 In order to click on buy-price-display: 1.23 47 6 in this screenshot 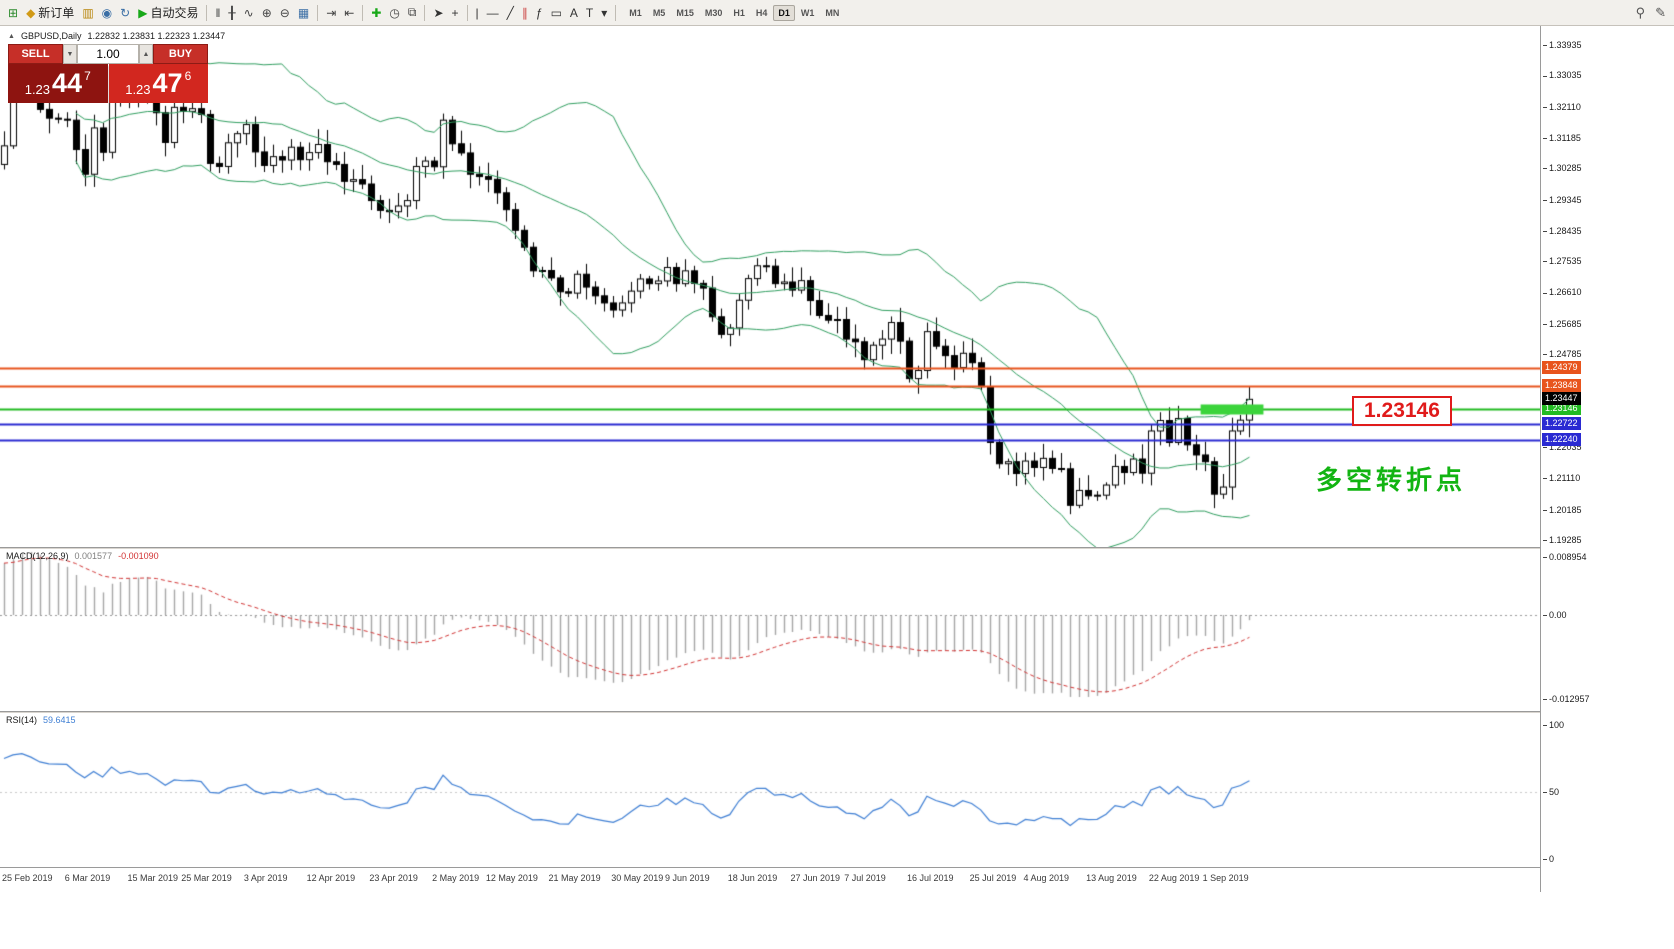, I will do `click(158, 83)`.